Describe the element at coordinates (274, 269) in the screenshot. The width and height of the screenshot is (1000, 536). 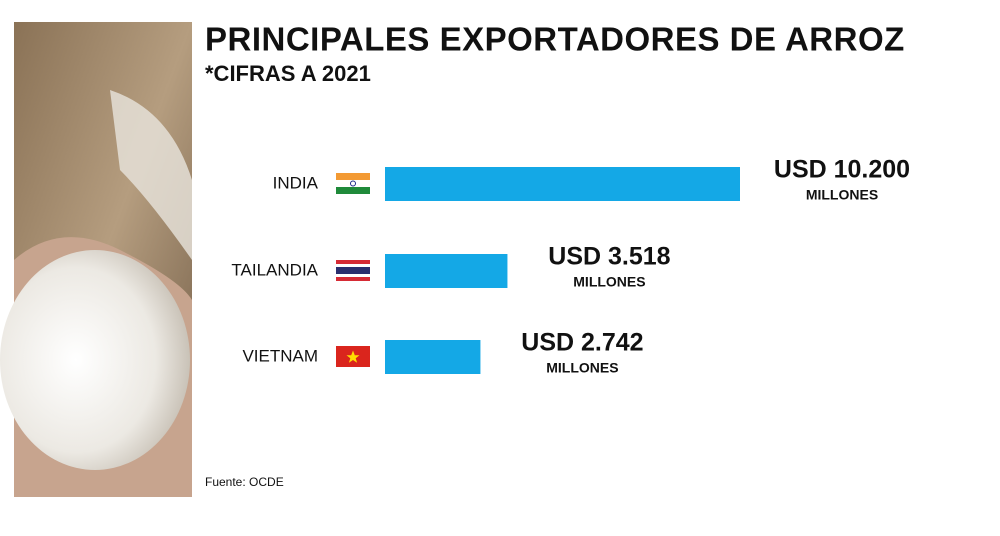
I see `category-label: TAILANDIA` at that location.